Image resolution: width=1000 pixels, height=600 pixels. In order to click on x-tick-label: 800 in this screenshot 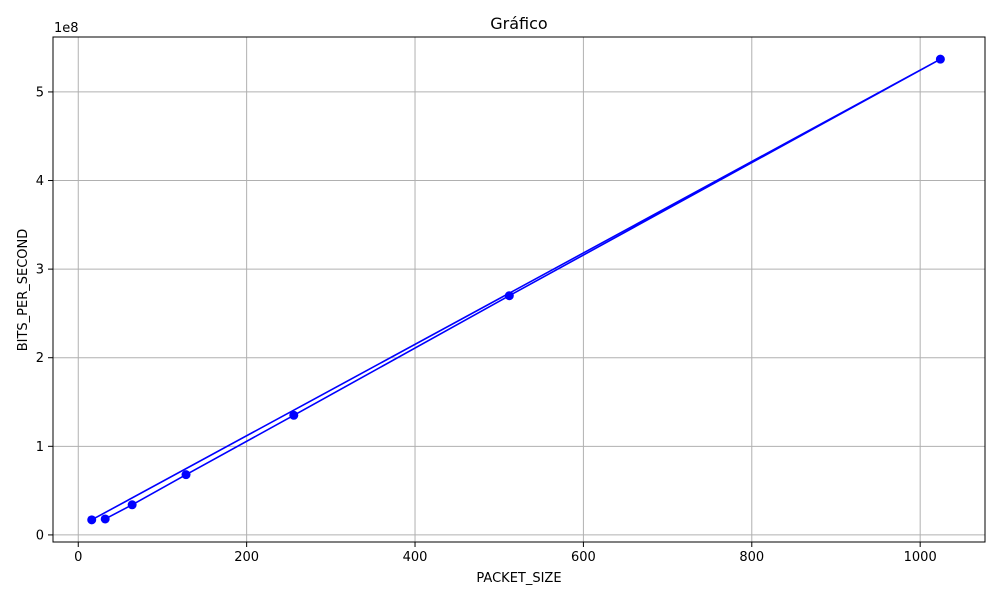, I will do `click(751, 557)`.